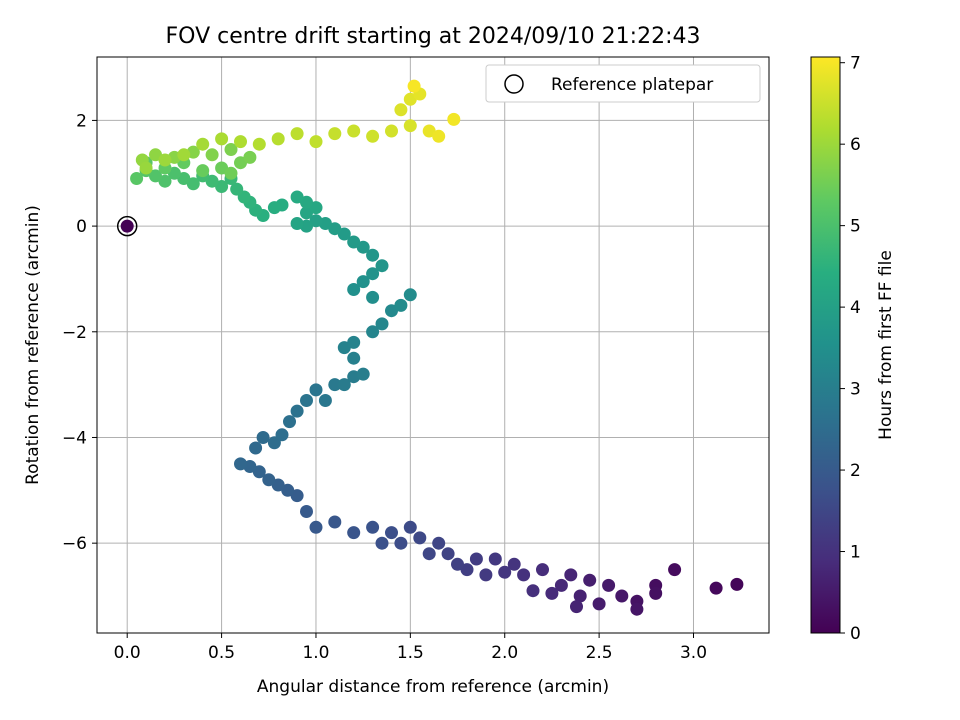 The height and width of the screenshot is (720, 960). What do you see at coordinates (221, 653) in the screenshot?
I see `x-tick-label: 0.5` at bounding box center [221, 653].